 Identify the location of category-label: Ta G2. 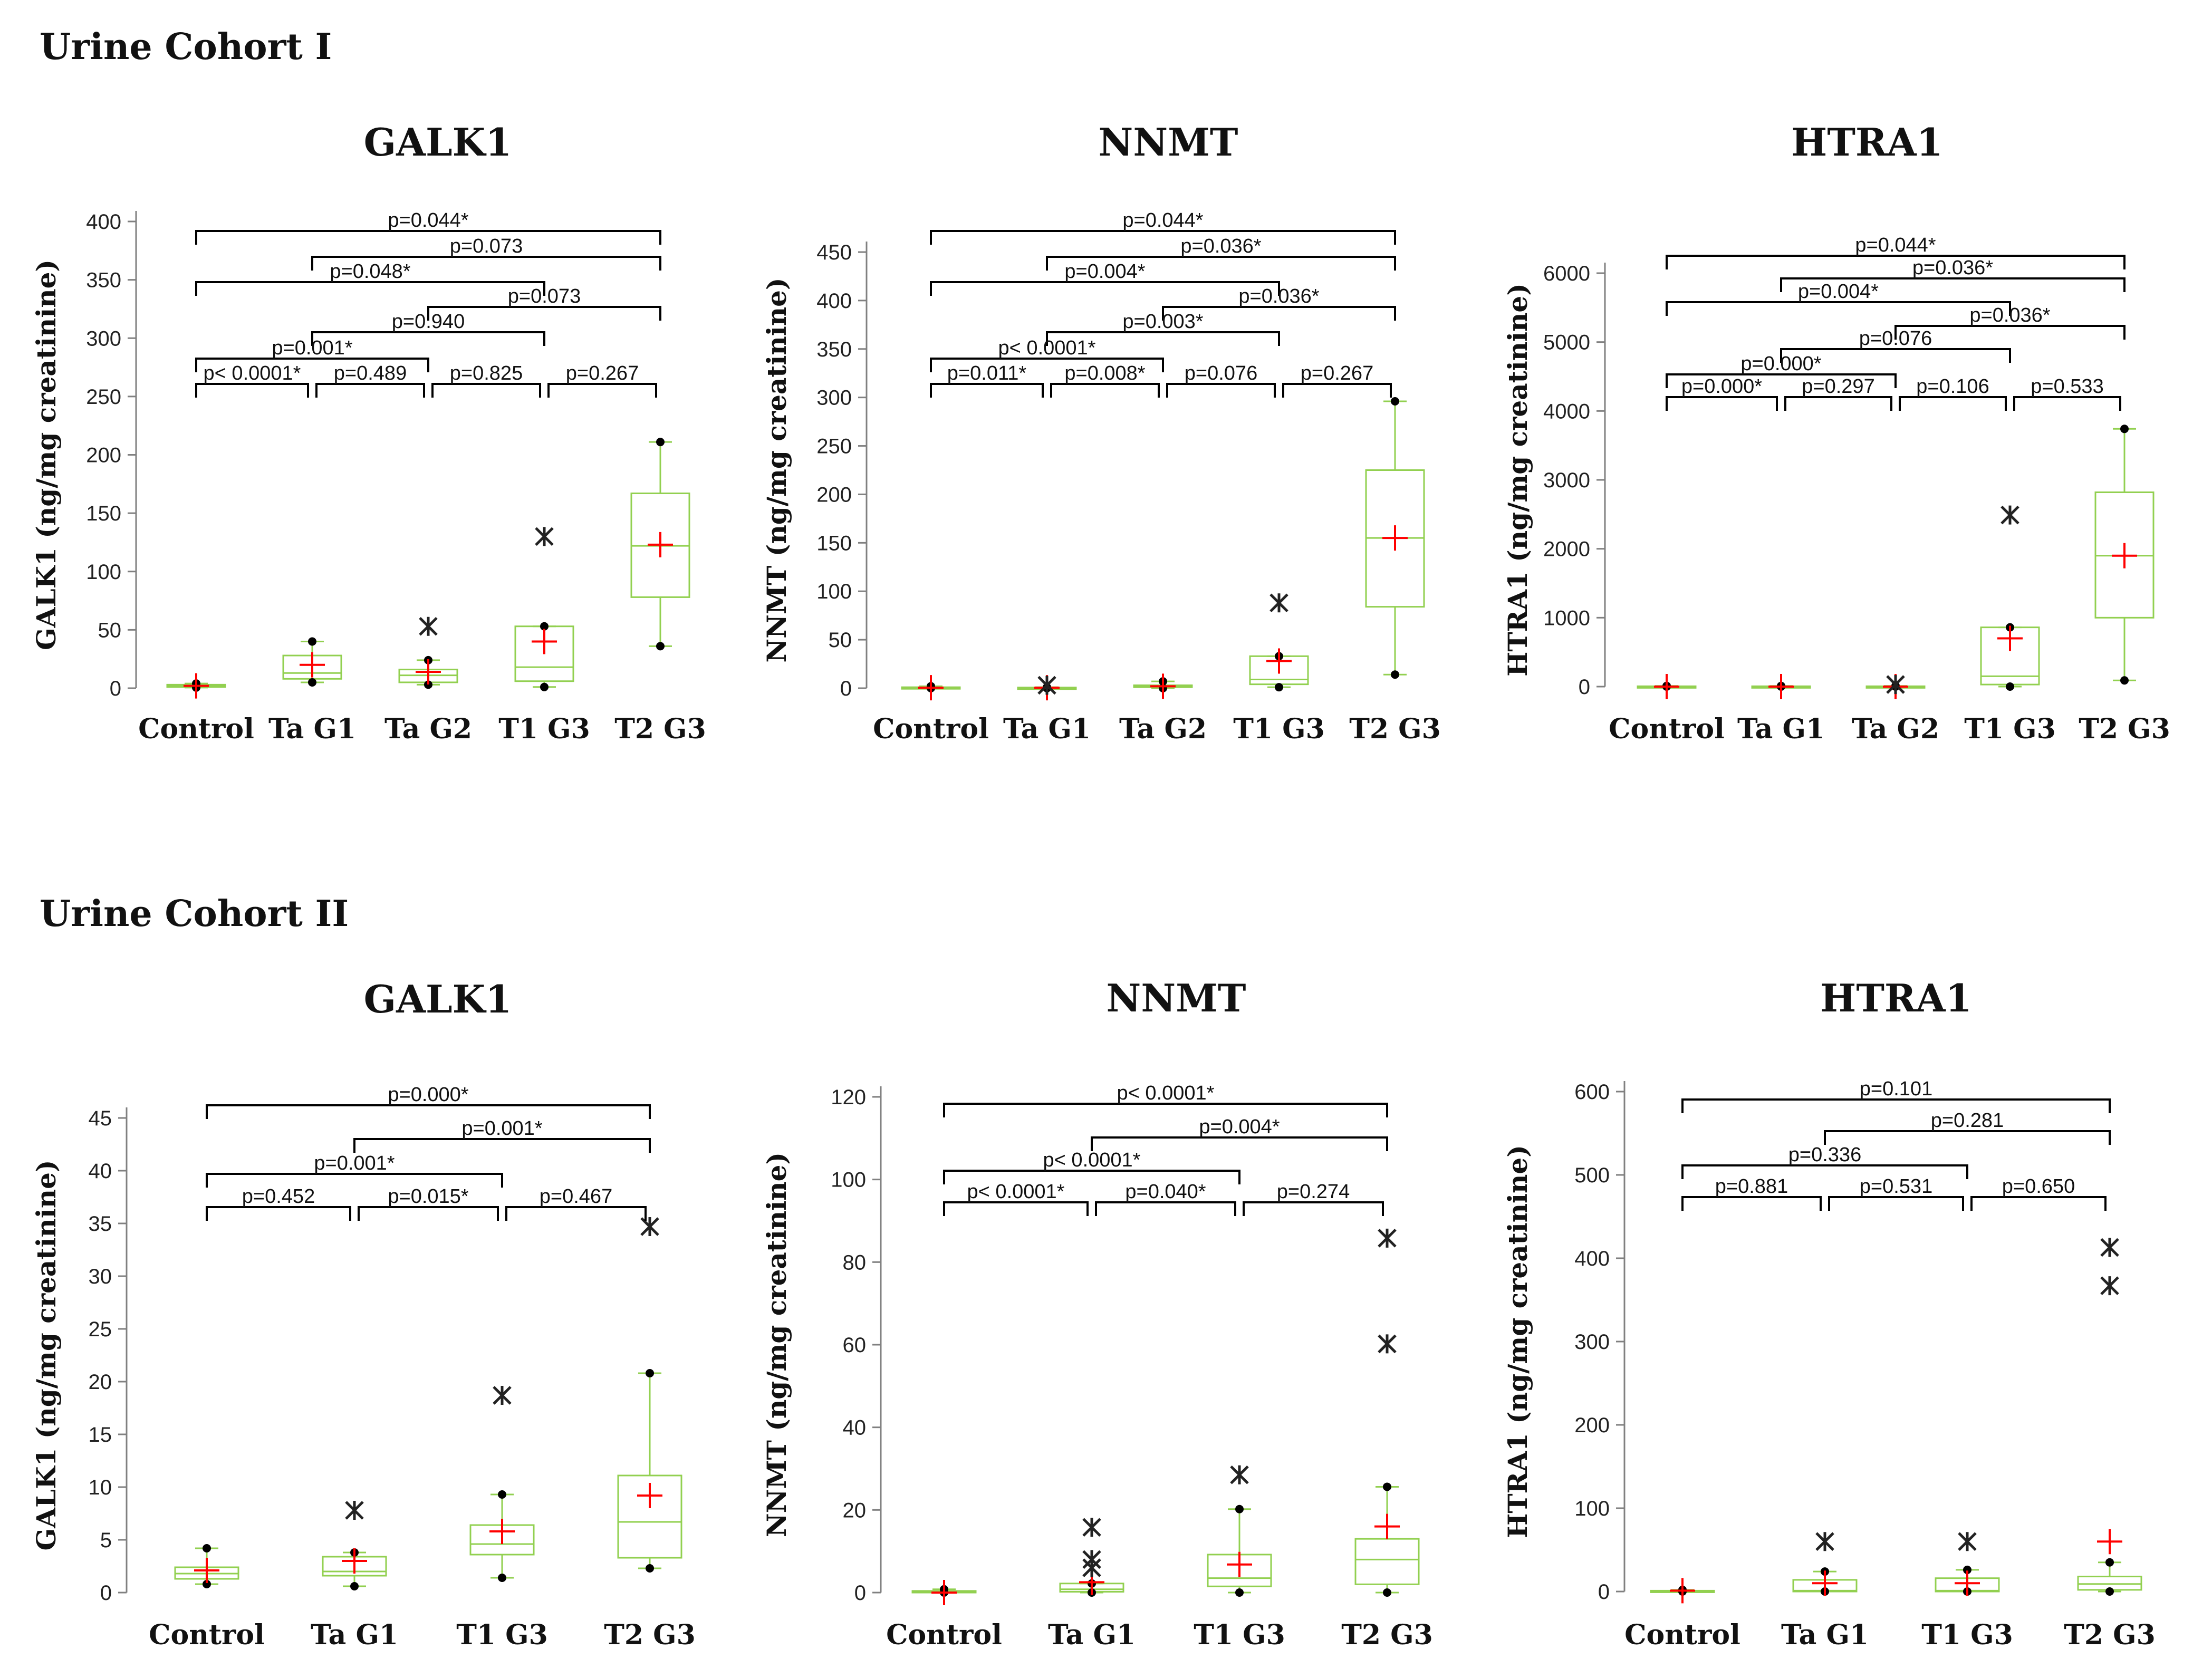
(428, 729).